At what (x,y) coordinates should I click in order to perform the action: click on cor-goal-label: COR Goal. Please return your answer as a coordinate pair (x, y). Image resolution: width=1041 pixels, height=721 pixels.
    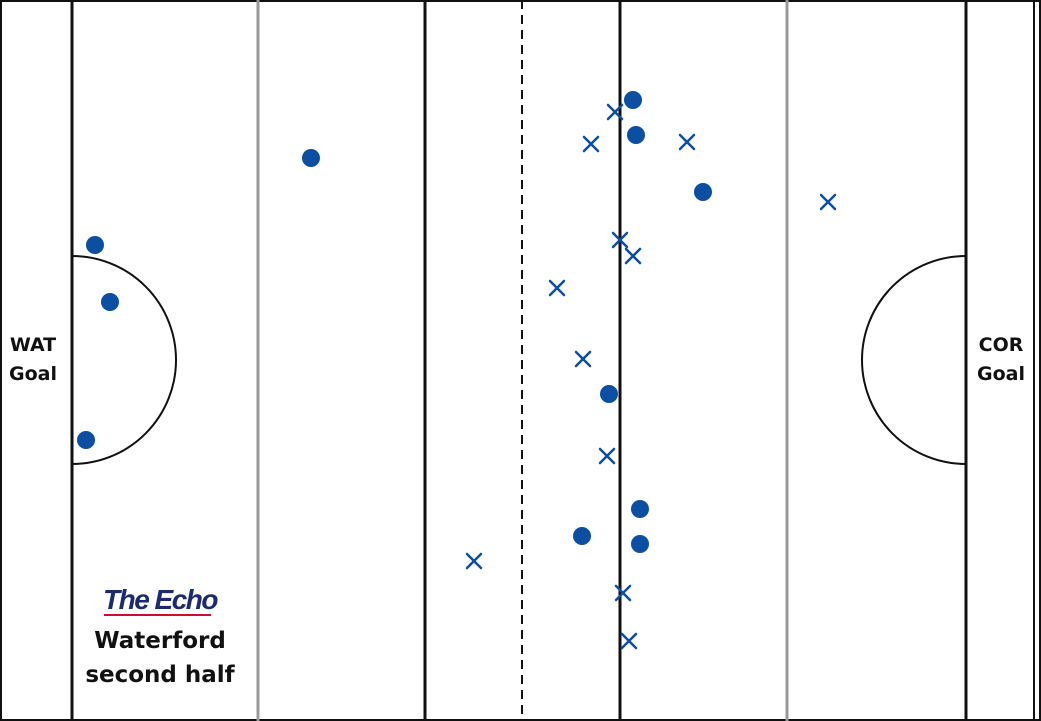
    Looking at the image, I should click on (1001, 360).